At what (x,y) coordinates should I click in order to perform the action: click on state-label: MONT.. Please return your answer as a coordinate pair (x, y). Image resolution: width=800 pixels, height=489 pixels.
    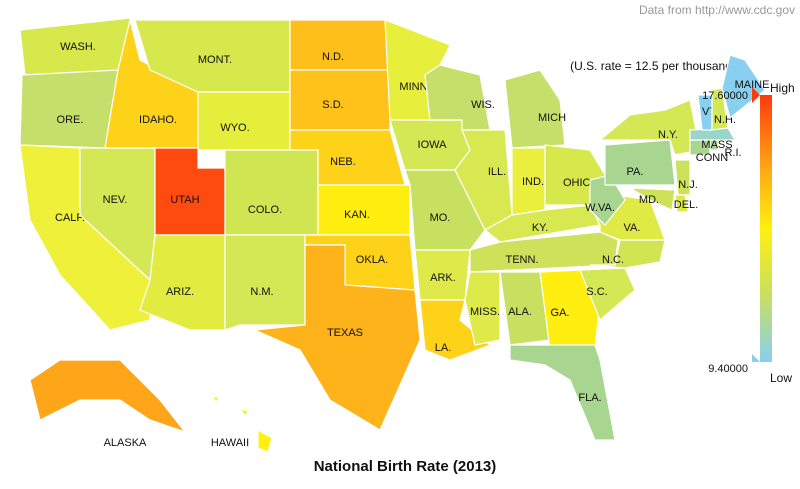
    Looking at the image, I should click on (215, 60).